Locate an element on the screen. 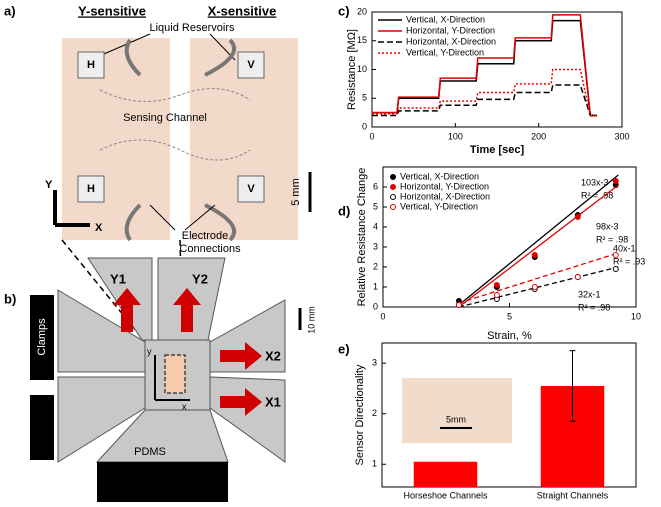  y-tick-label: 20 is located at coordinates (362, 11).